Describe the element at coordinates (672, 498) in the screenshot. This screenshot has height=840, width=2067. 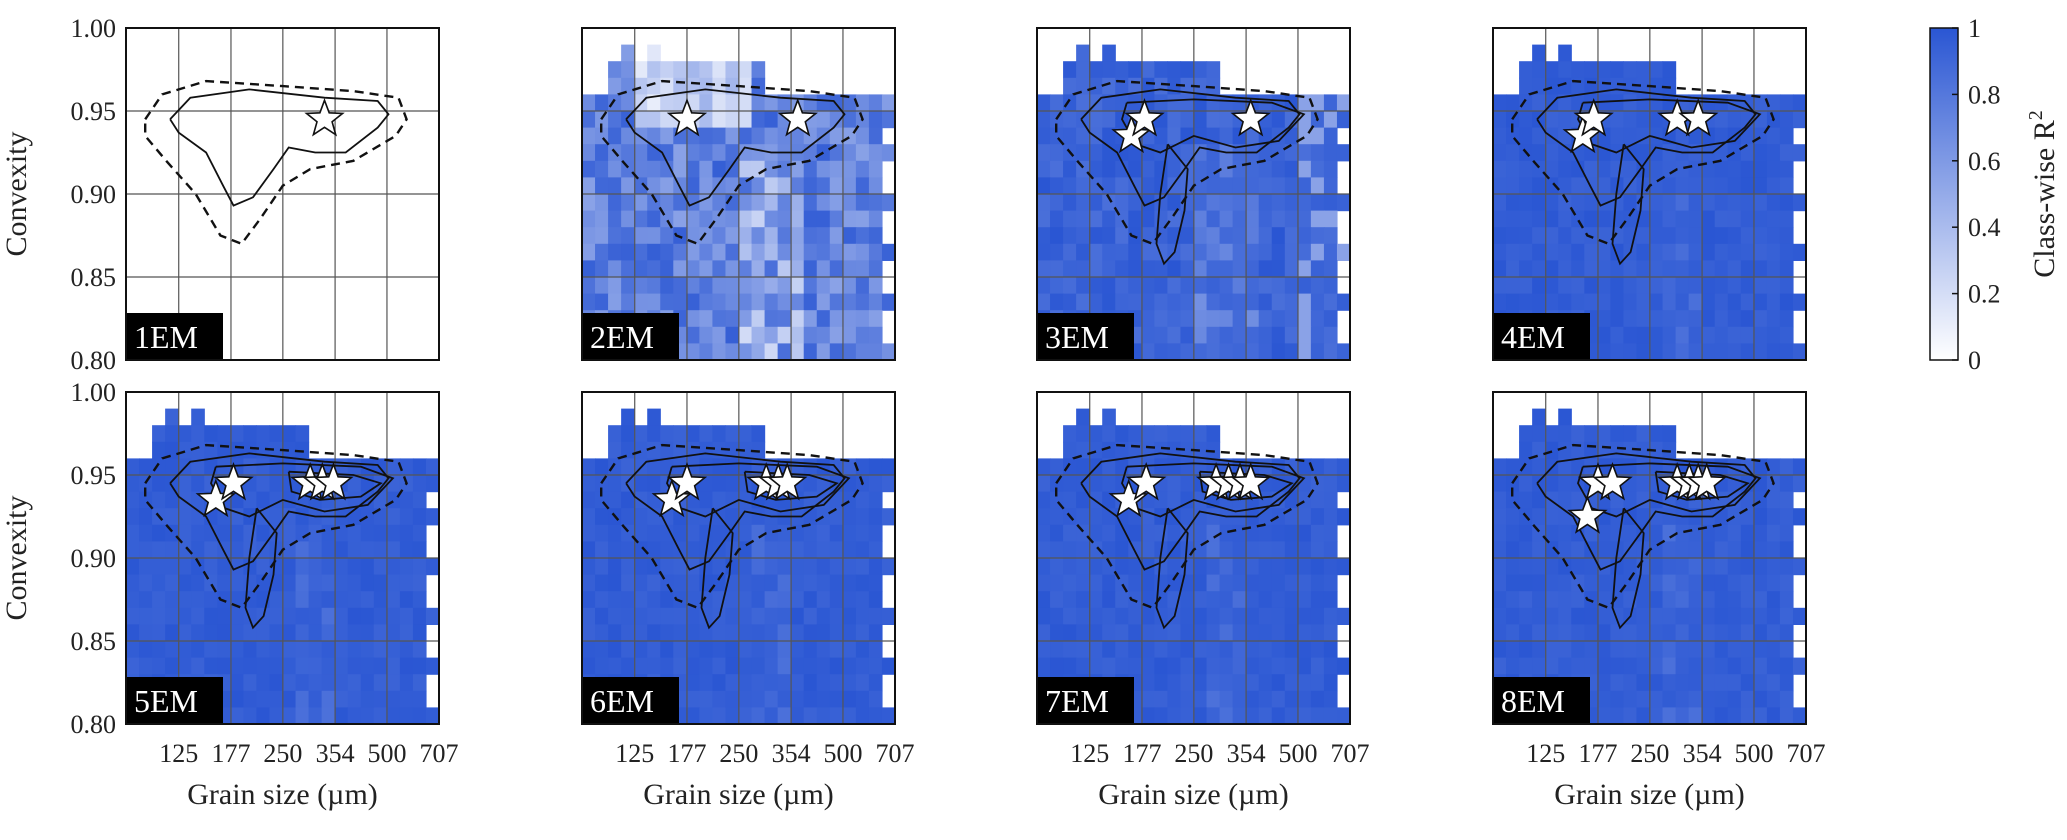
I see `star-marker` at that location.